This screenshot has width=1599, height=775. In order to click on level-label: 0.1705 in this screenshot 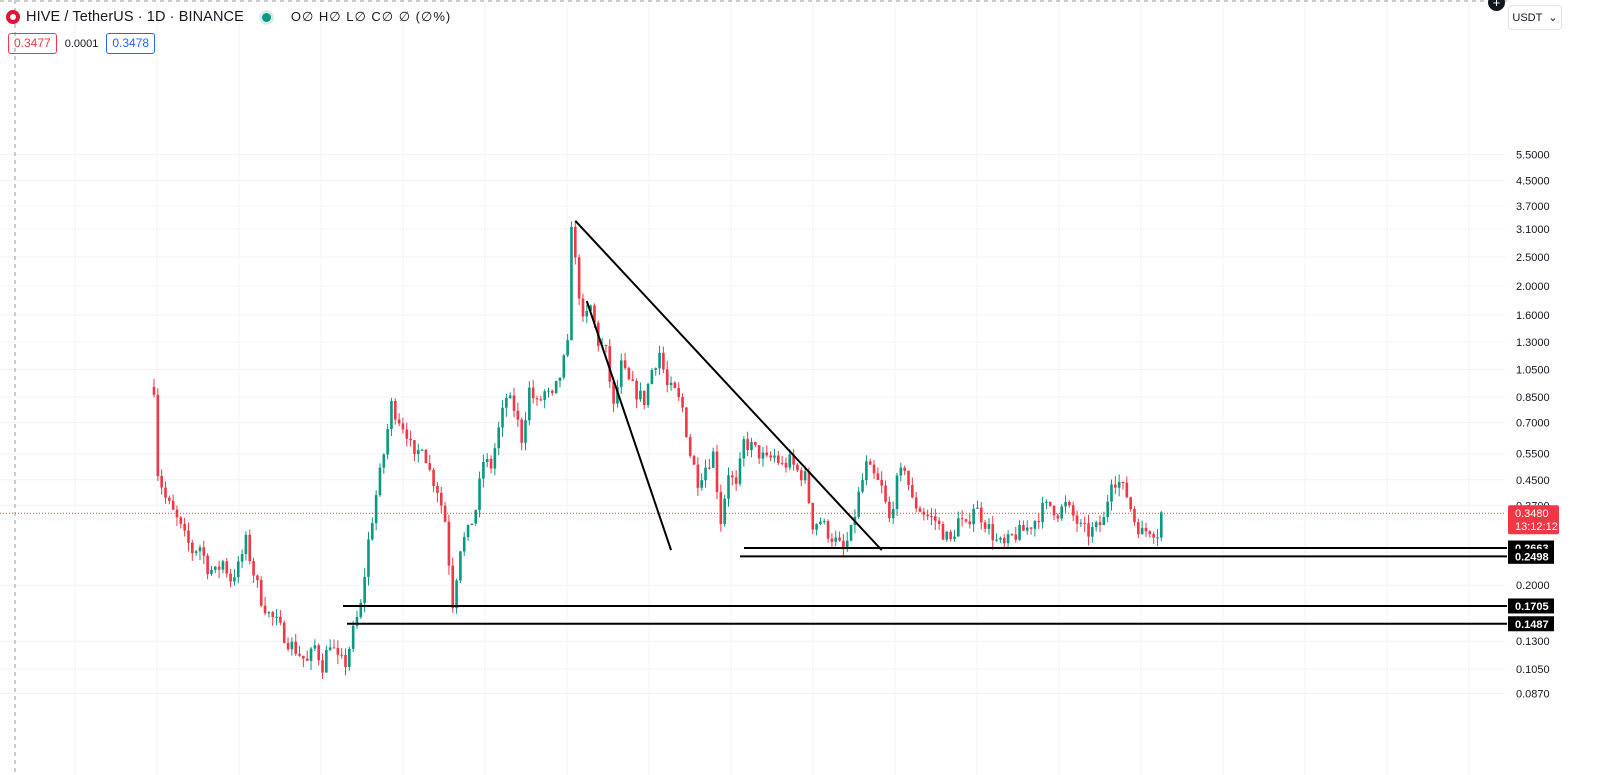, I will do `click(1532, 607)`.